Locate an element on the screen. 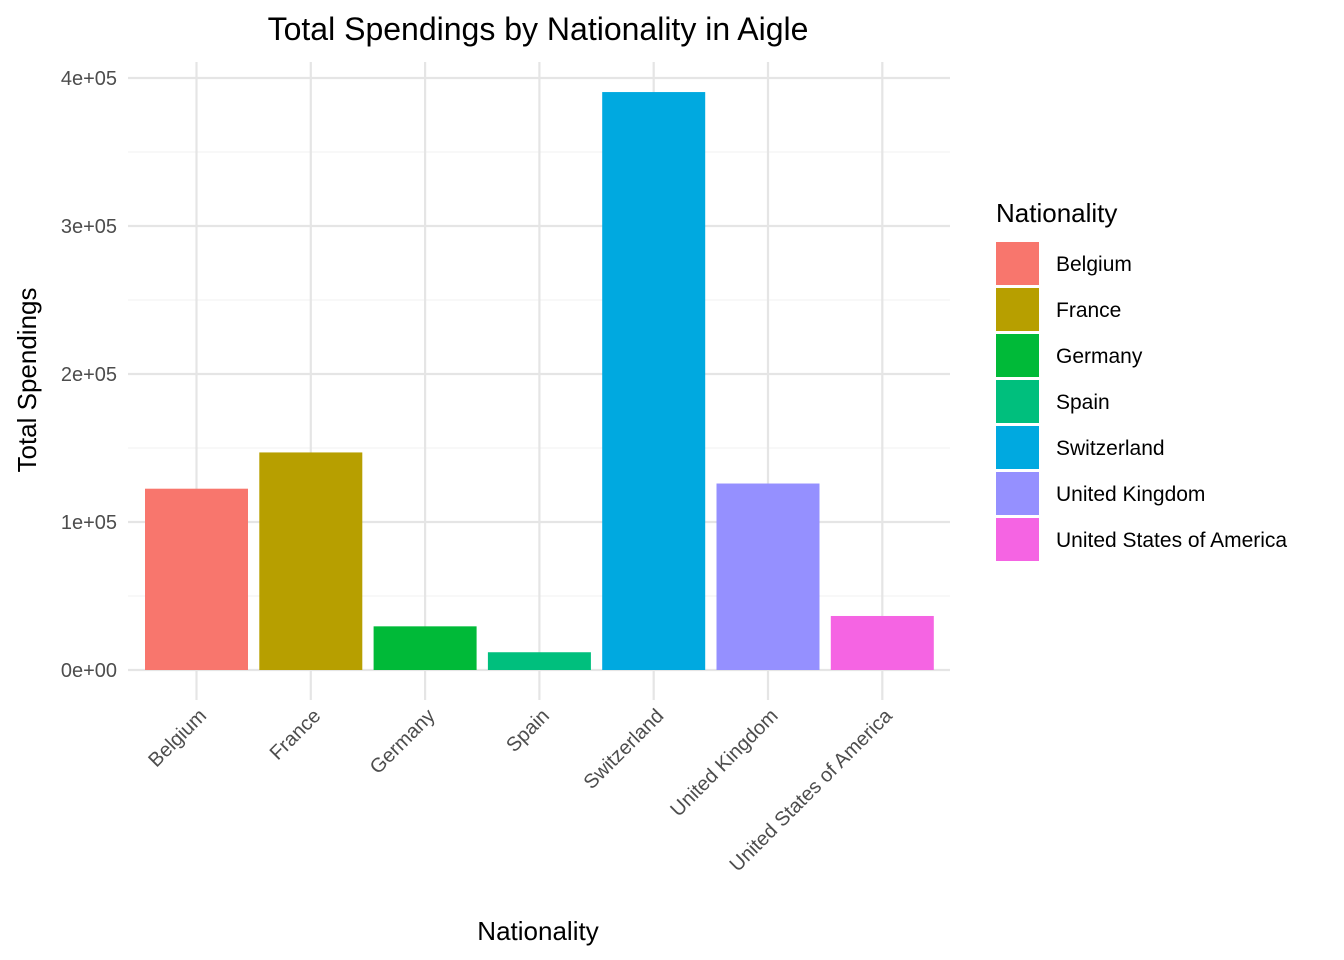 The width and height of the screenshot is (1344, 960). x-tick-label: Spain is located at coordinates (528, 731).